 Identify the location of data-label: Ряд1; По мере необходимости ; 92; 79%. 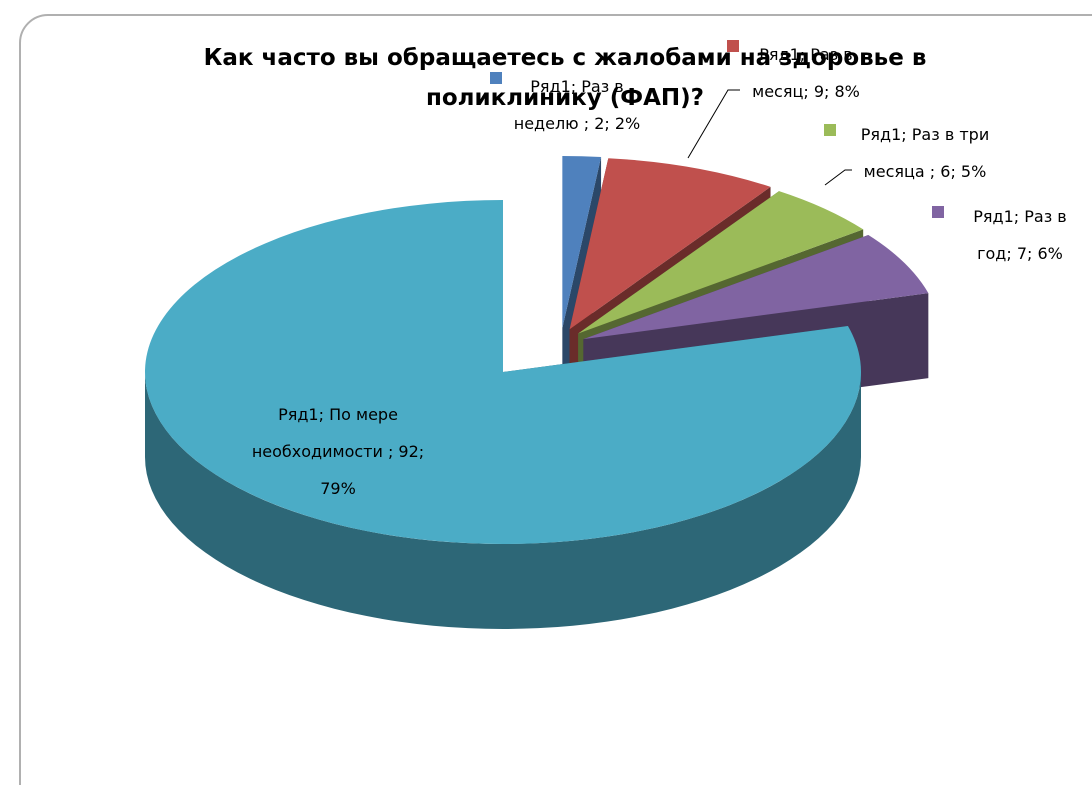
(338, 451).